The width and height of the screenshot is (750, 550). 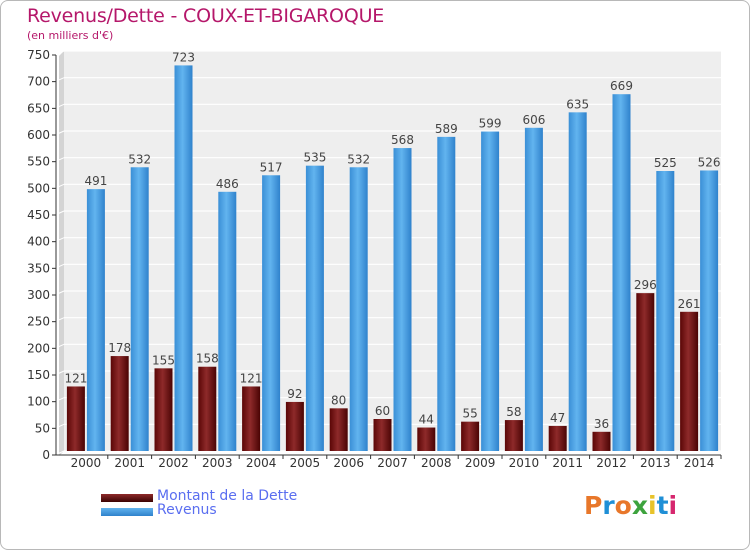 What do you see at coordinates (38, 215) in the screenshot?
I see `y-tick-label: 450` at bounding box center [38, 215].